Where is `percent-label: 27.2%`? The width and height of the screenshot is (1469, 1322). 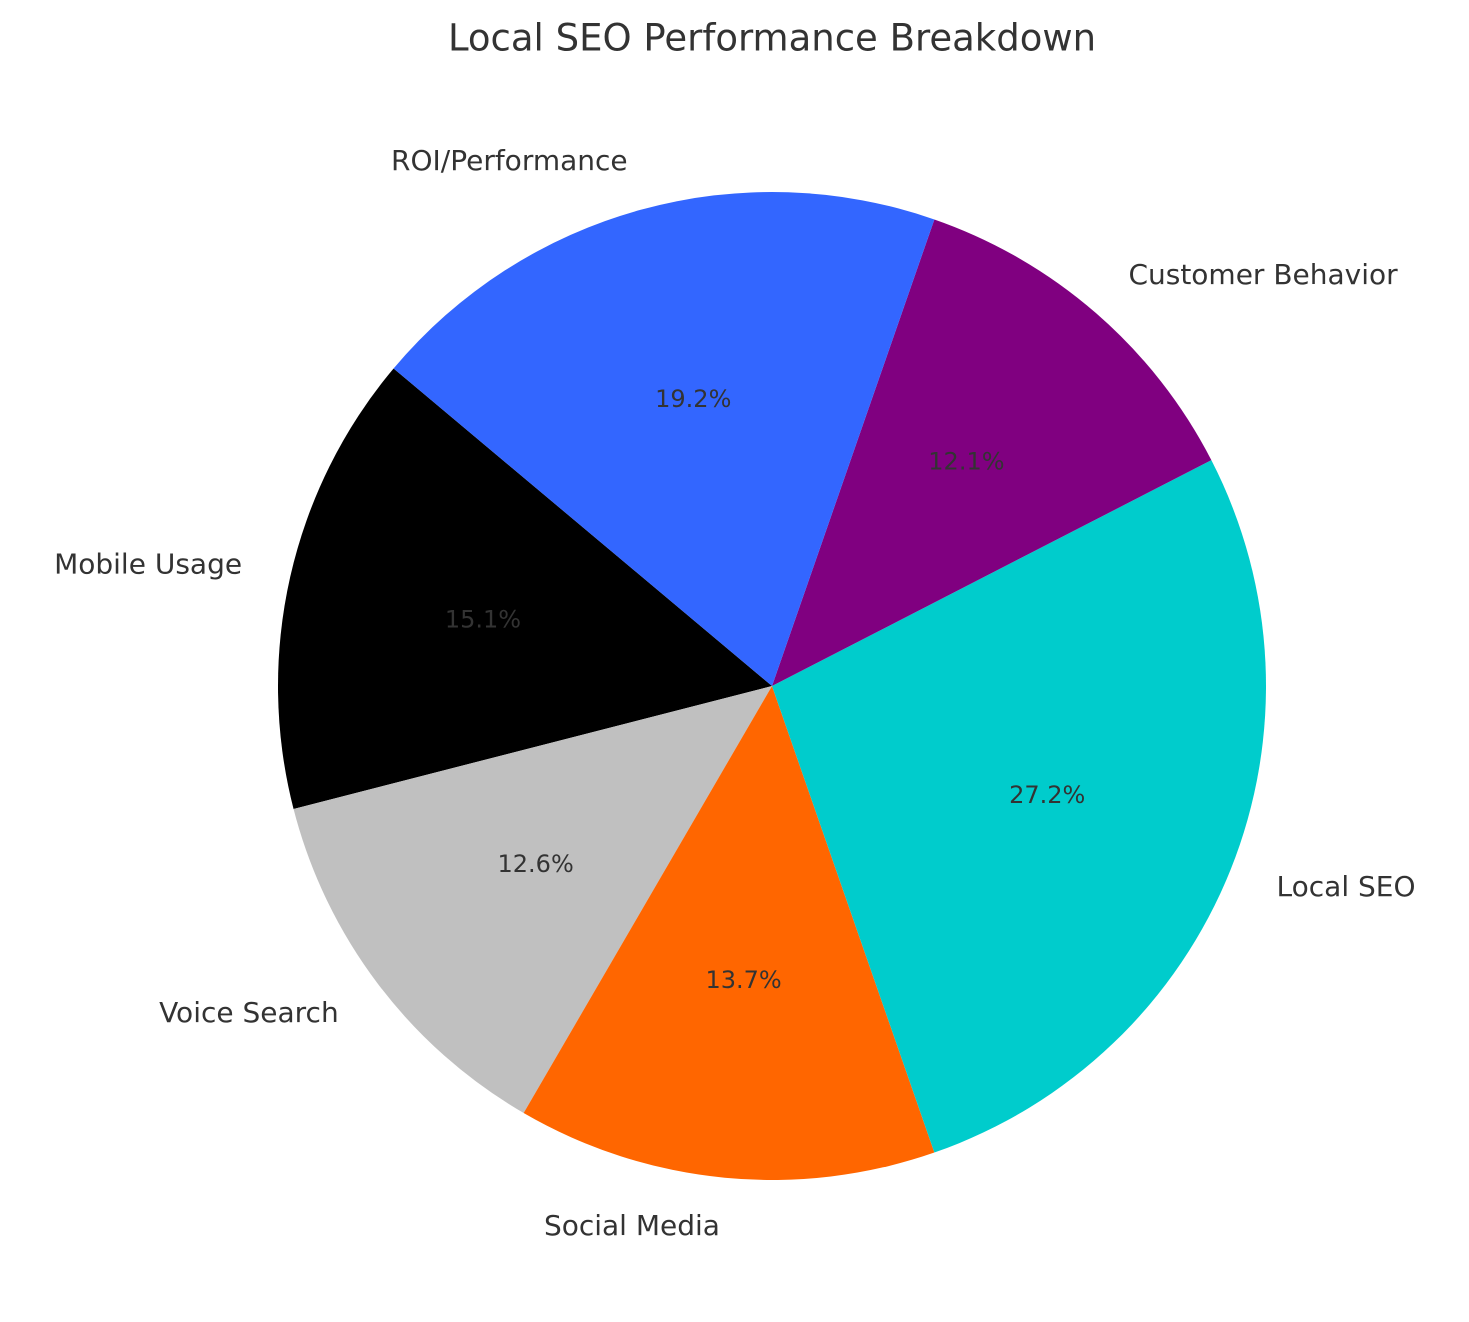
percent-label: 27.2% is located at coordinates (1047, 795).